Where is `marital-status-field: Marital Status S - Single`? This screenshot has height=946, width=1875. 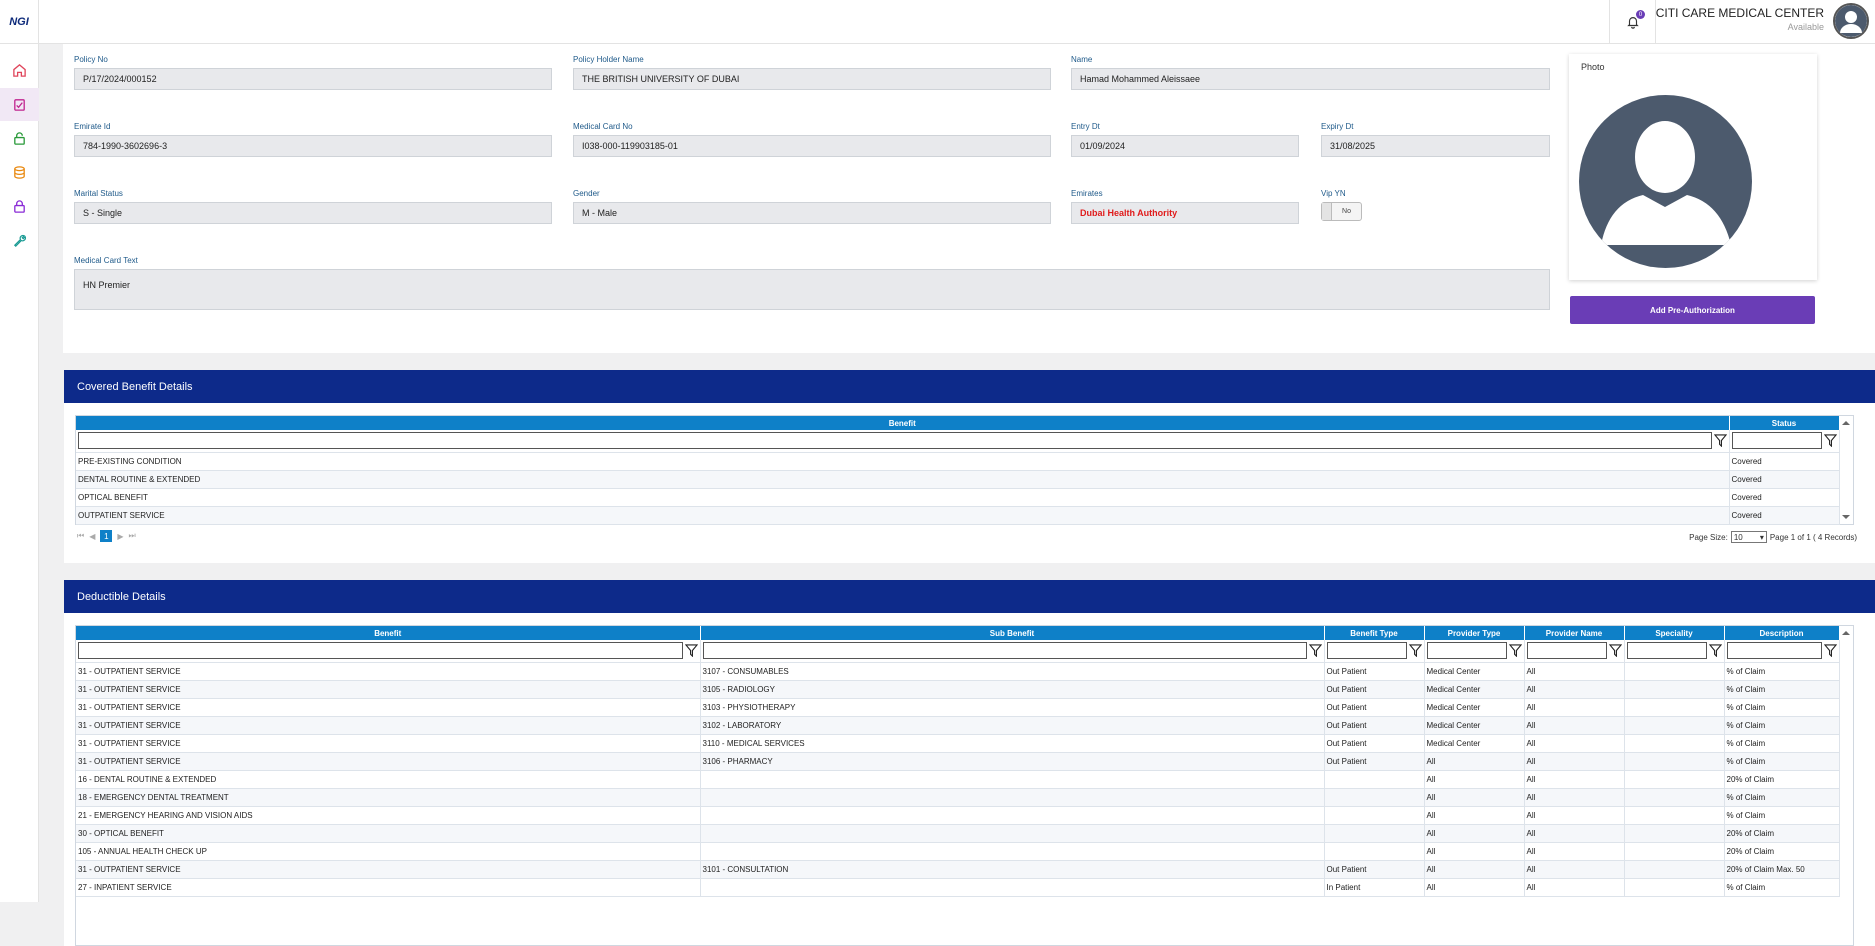
marital-status-field: Marital Status S - Single is located at coordinates (313, 206).